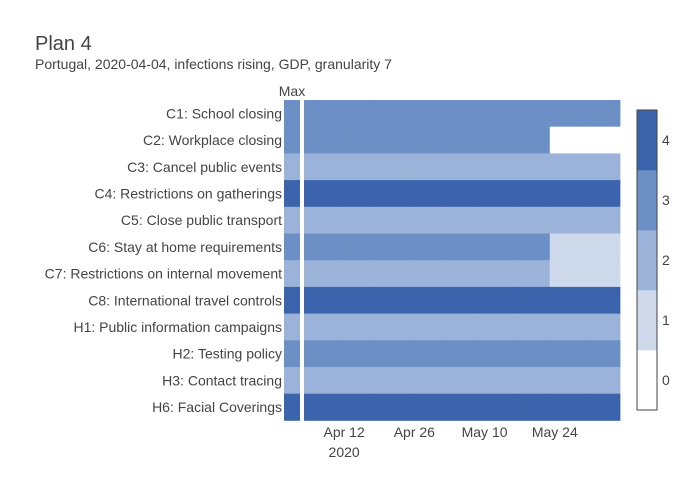 Image resolution: width=700 pixels, height=500 pixels. I want to click on row-label: H6: Facial Coverings, so click(217, 407).